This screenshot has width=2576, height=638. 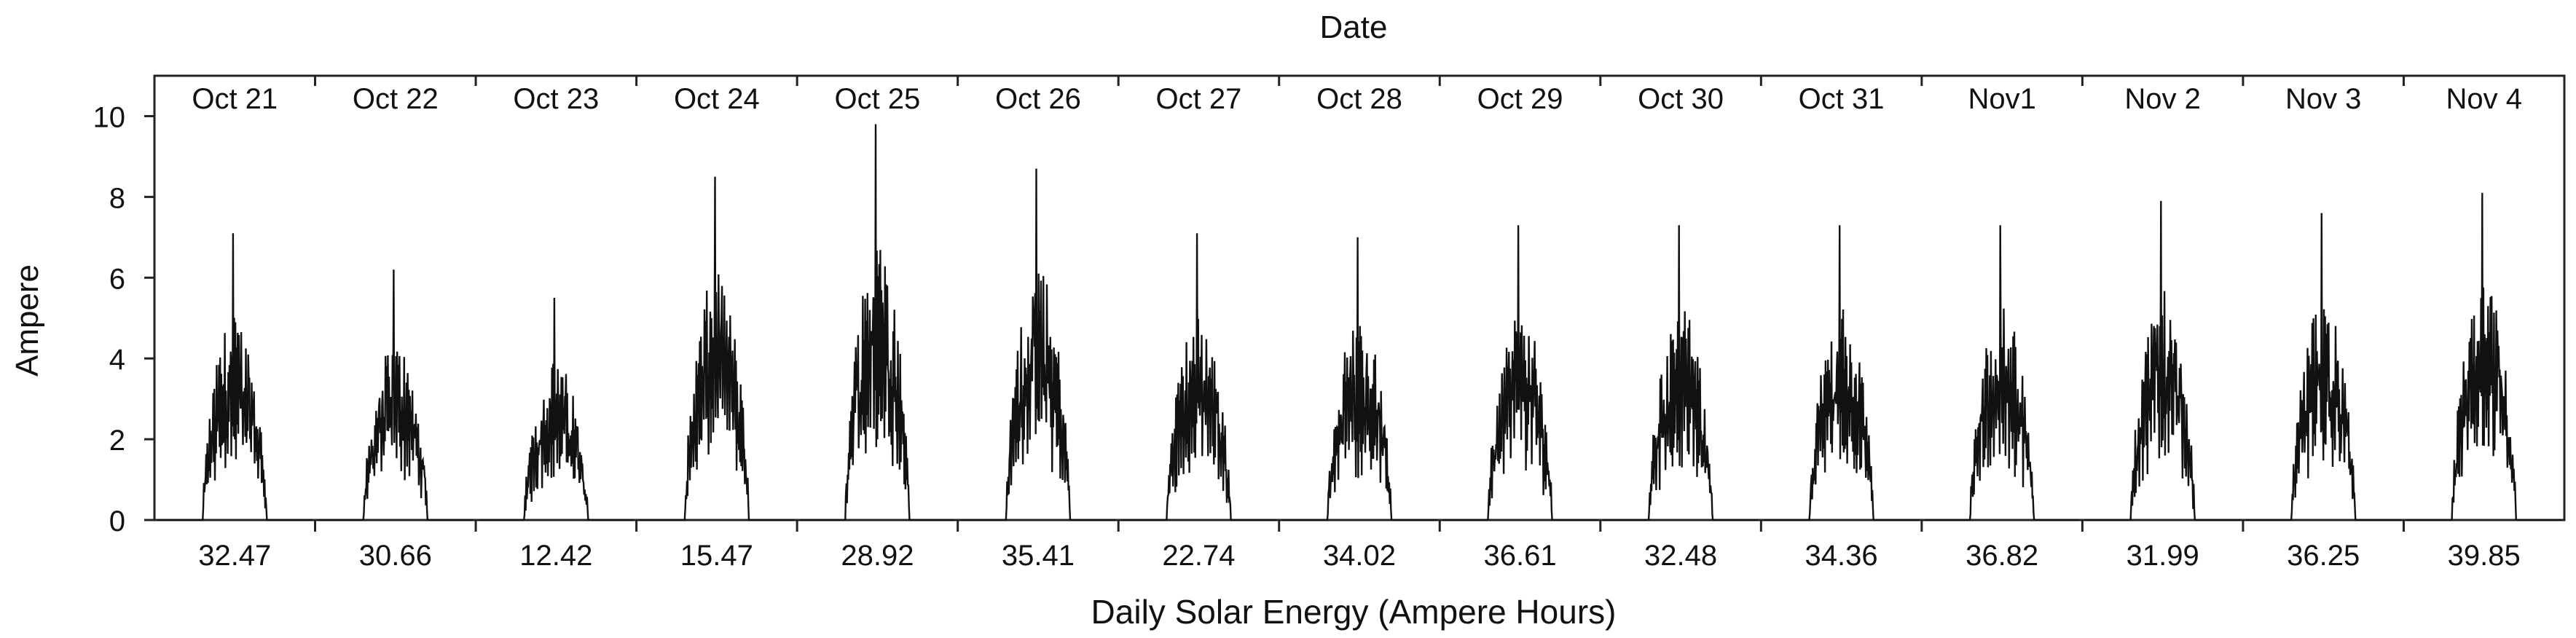 I want to click on energy-label: 36.82, so click(x=2002, y=556).